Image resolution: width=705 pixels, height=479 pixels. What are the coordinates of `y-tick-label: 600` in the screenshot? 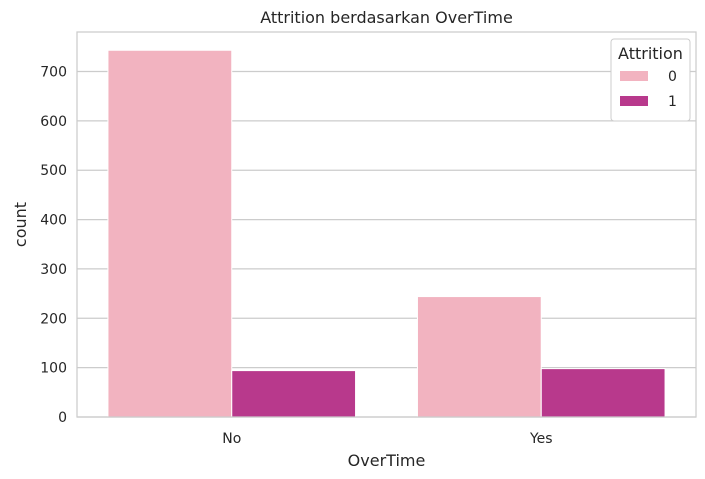 It's located at (53, 122).